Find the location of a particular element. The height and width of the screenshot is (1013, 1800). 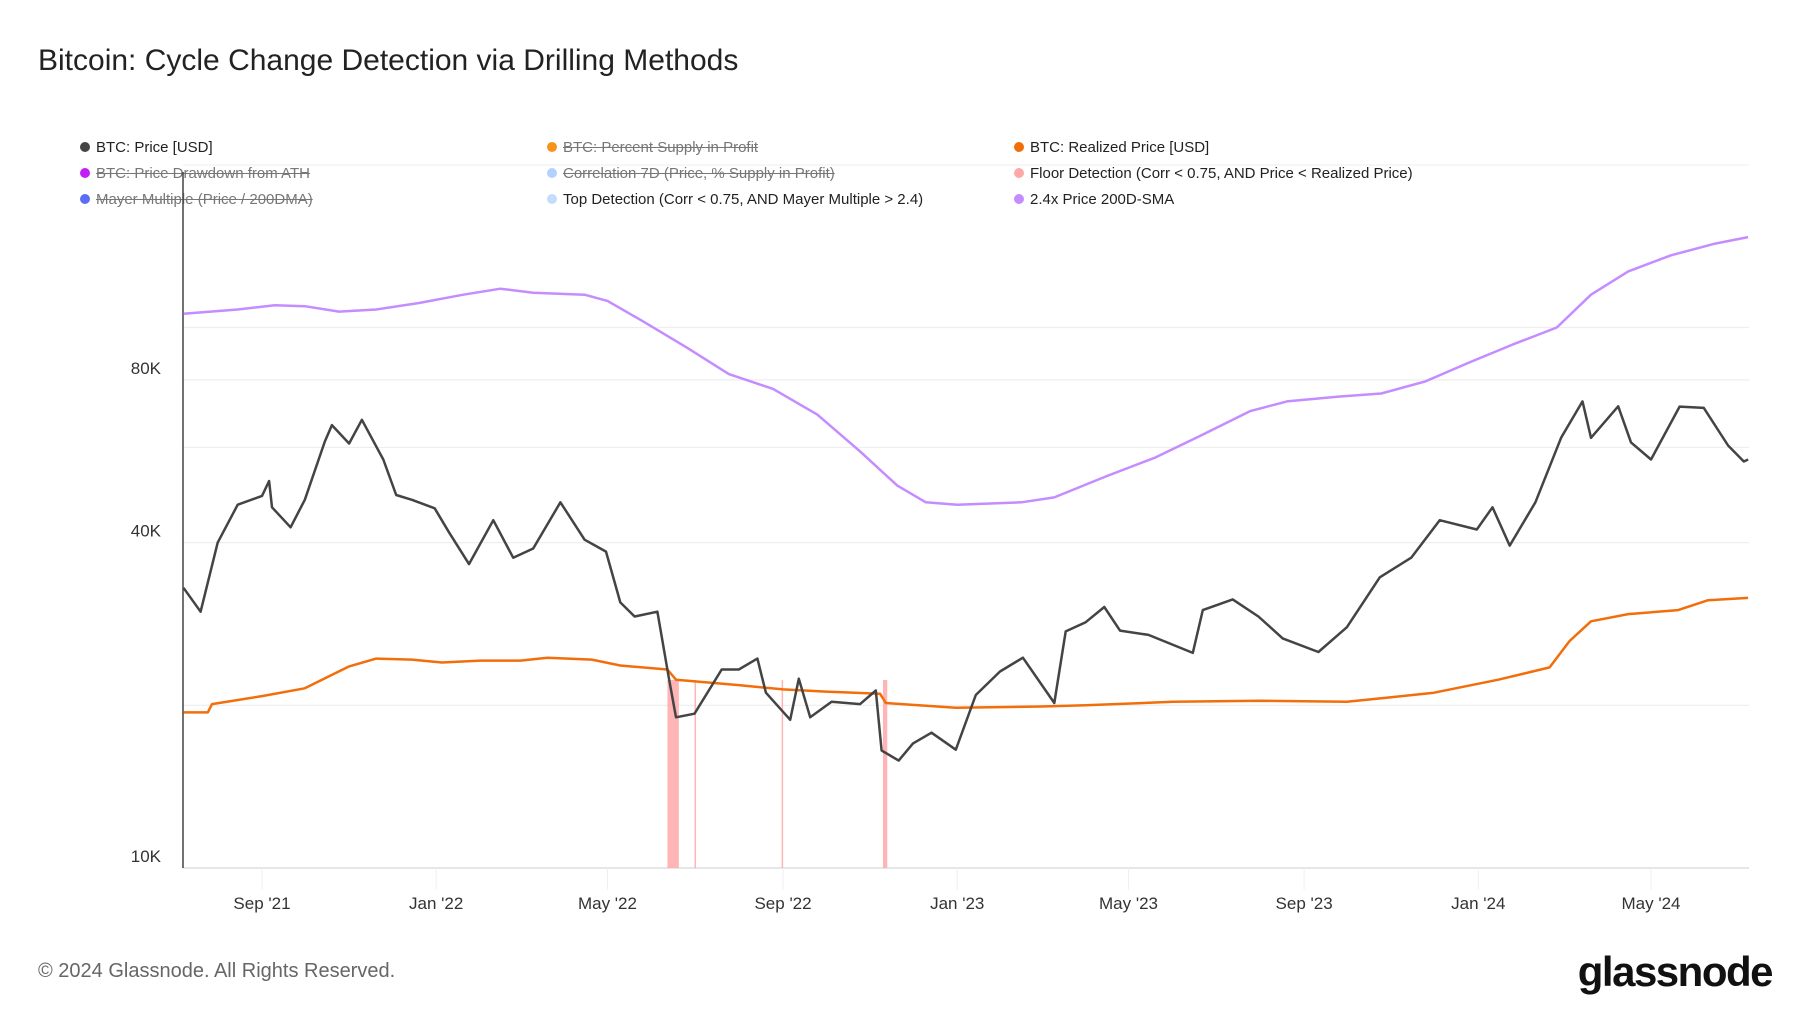

legend-label: BTC: Price Drawdown from ATH is located at coordinates (203, 173).